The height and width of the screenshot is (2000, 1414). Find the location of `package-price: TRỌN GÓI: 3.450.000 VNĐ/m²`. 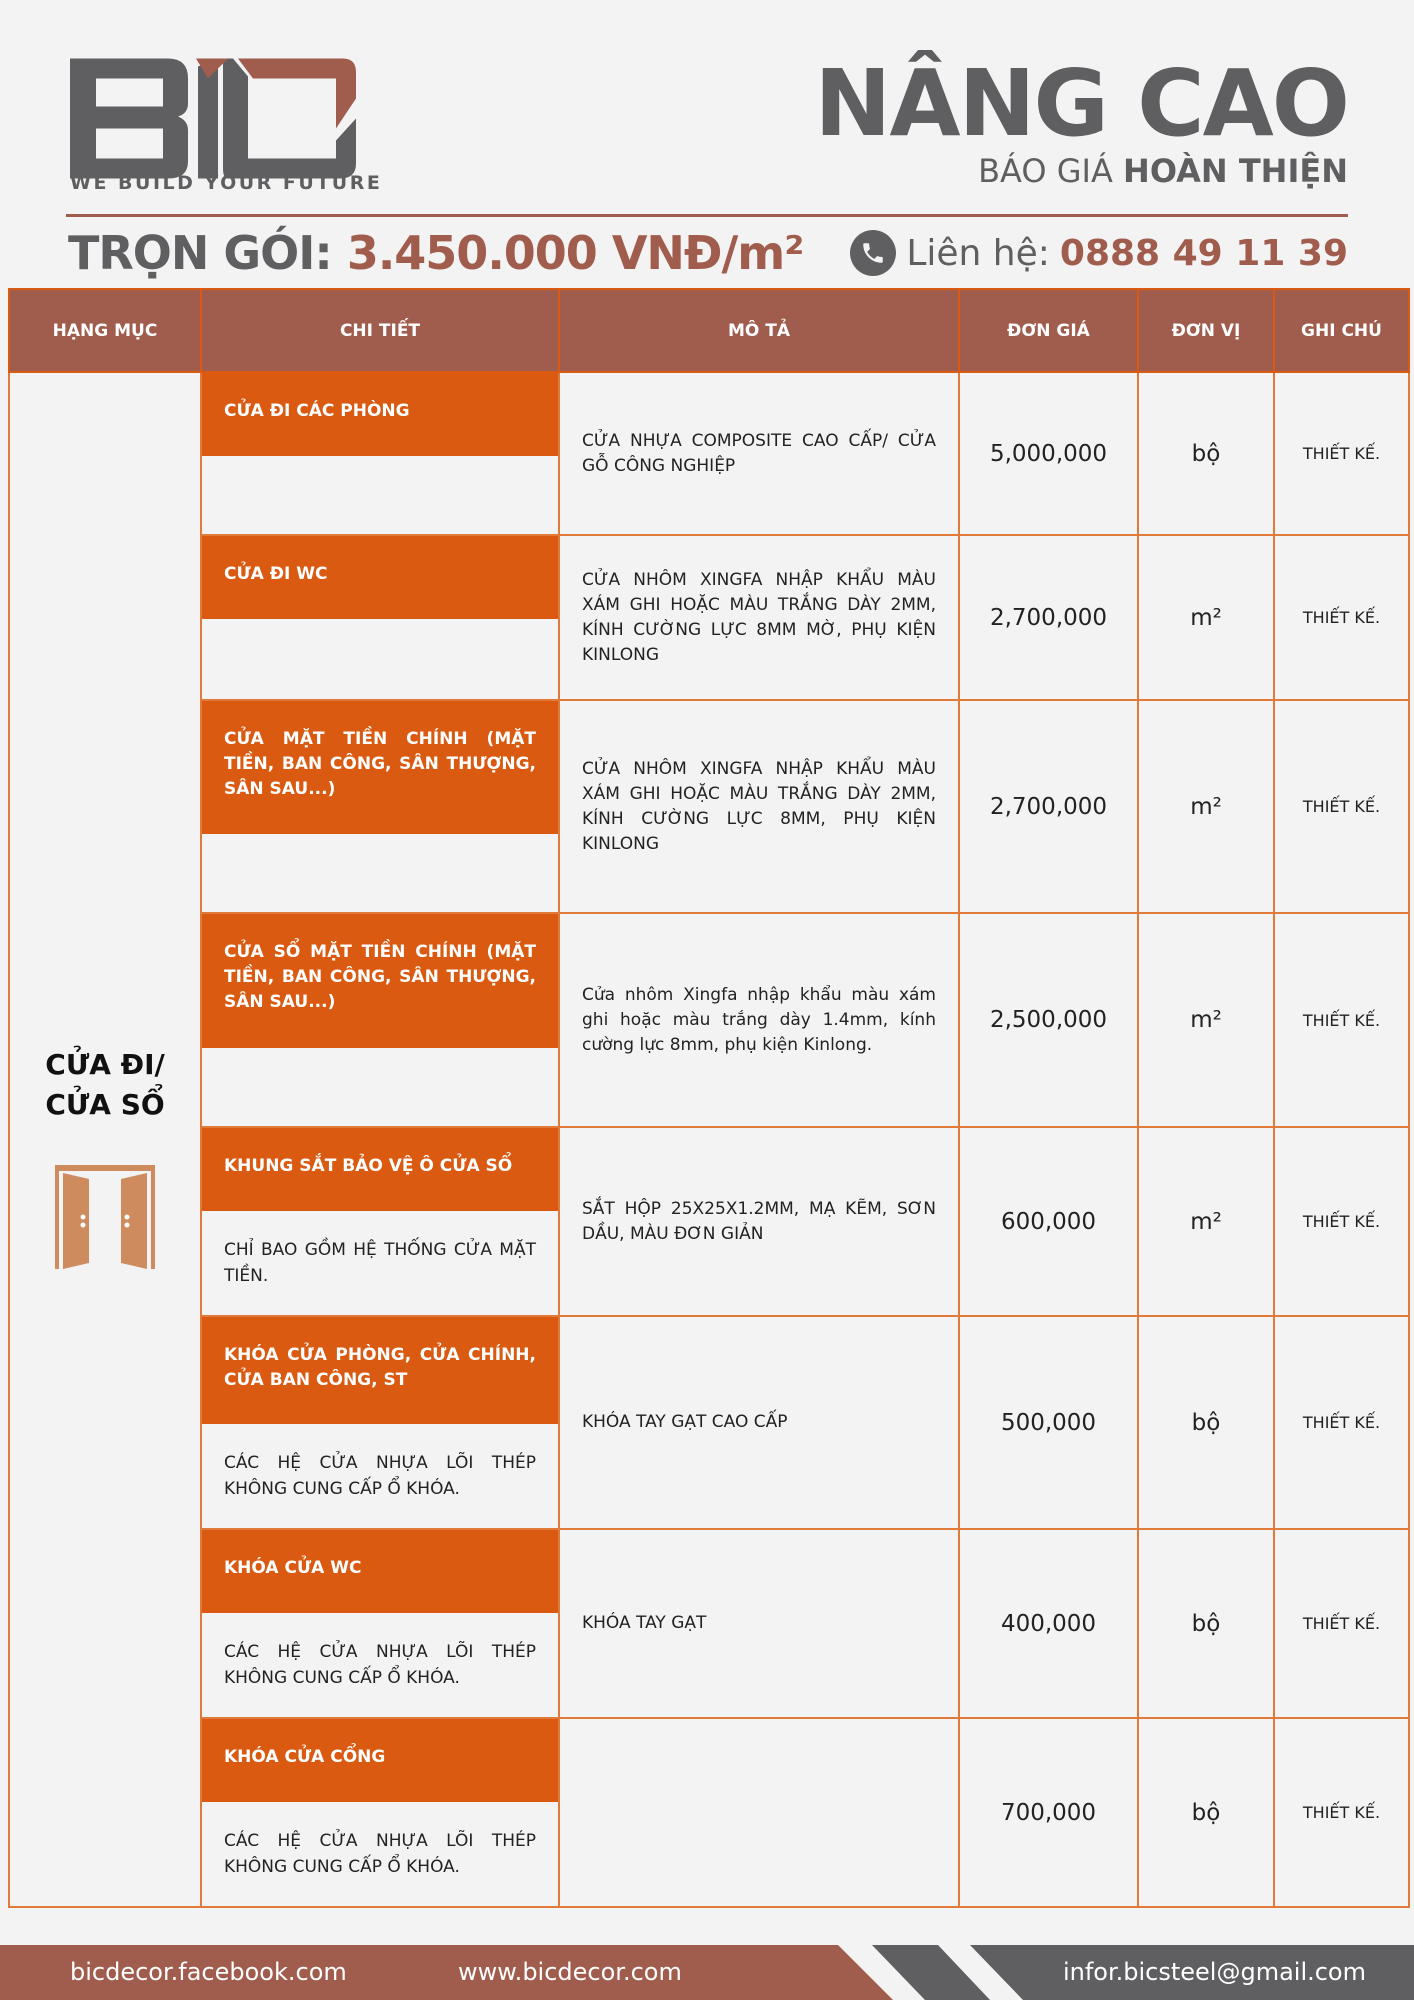

package-price: TRỌN GÓI: 3.450.000 VNĐ/m² is located at coordinates (436, 253).